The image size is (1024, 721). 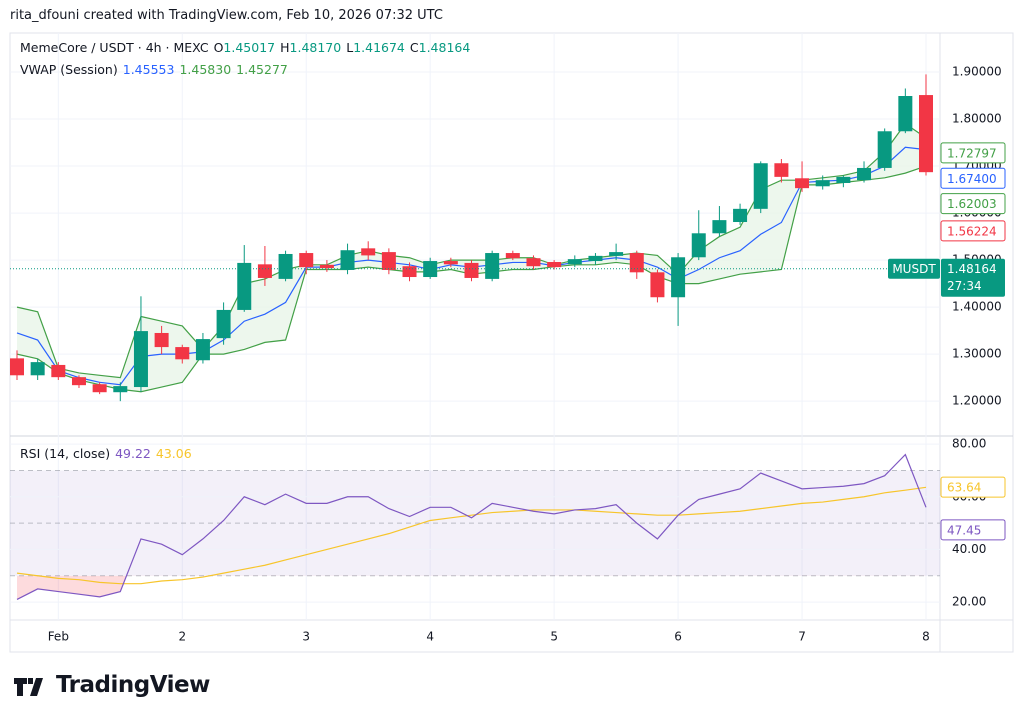 I want to click on price-tag-label: 47.45, so click(x=964, y=530).